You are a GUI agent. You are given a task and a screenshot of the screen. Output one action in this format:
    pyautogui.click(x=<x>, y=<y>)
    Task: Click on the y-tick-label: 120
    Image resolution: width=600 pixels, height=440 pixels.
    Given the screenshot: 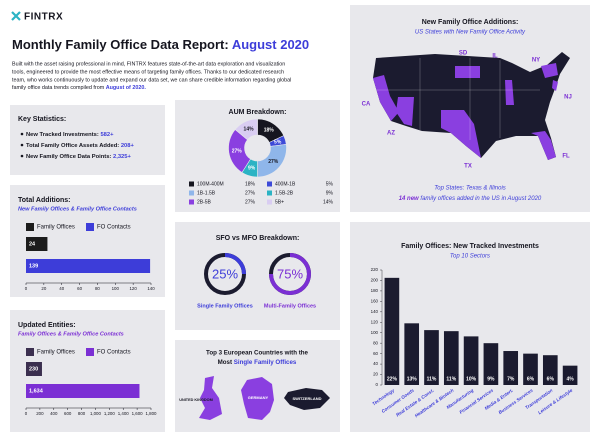 What is the action you would take?
    pyautogui.click(x=375, y=321)
    